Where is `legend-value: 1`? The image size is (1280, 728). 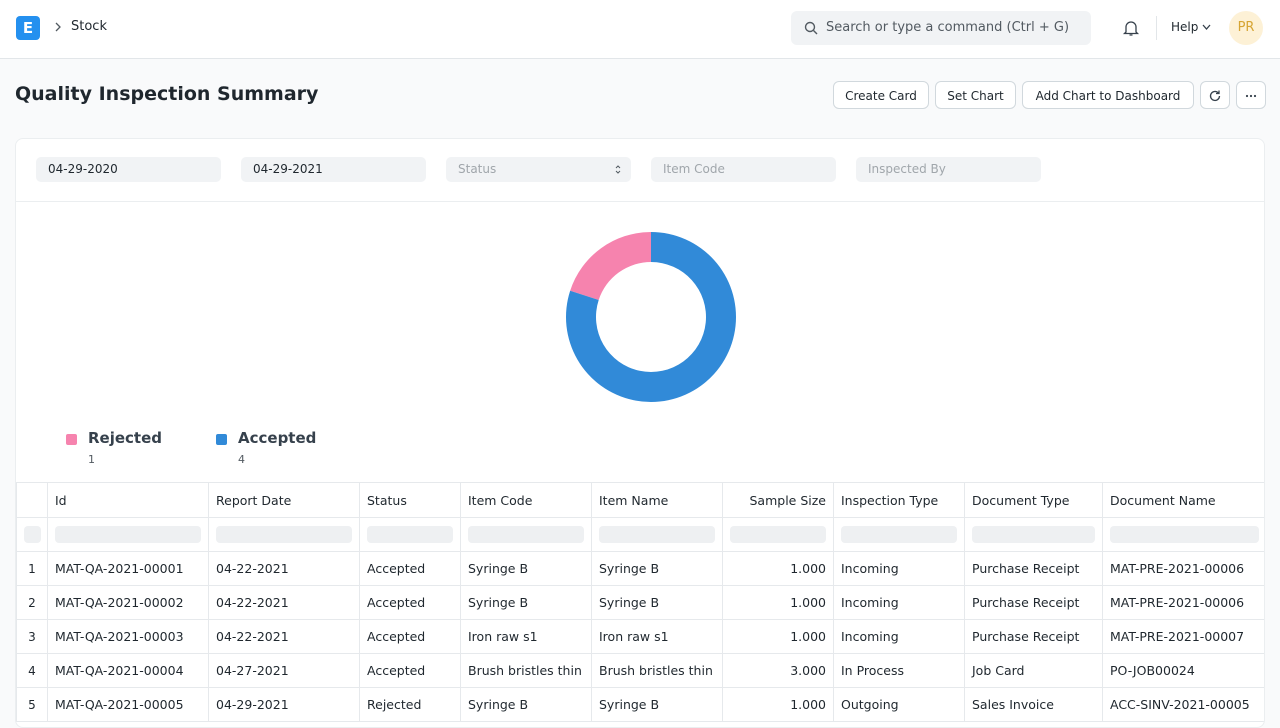 legend-value: 1 is located at coordinates (91, 459).